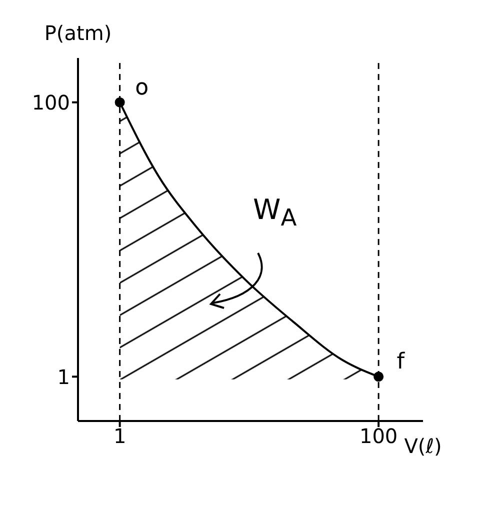 Image resolution: width=481 pixels, height=509 pixels. Describe the element at coordinates (423, 446) in the screenshot. I see `x-axis-title: V(ℓ)` at that location.